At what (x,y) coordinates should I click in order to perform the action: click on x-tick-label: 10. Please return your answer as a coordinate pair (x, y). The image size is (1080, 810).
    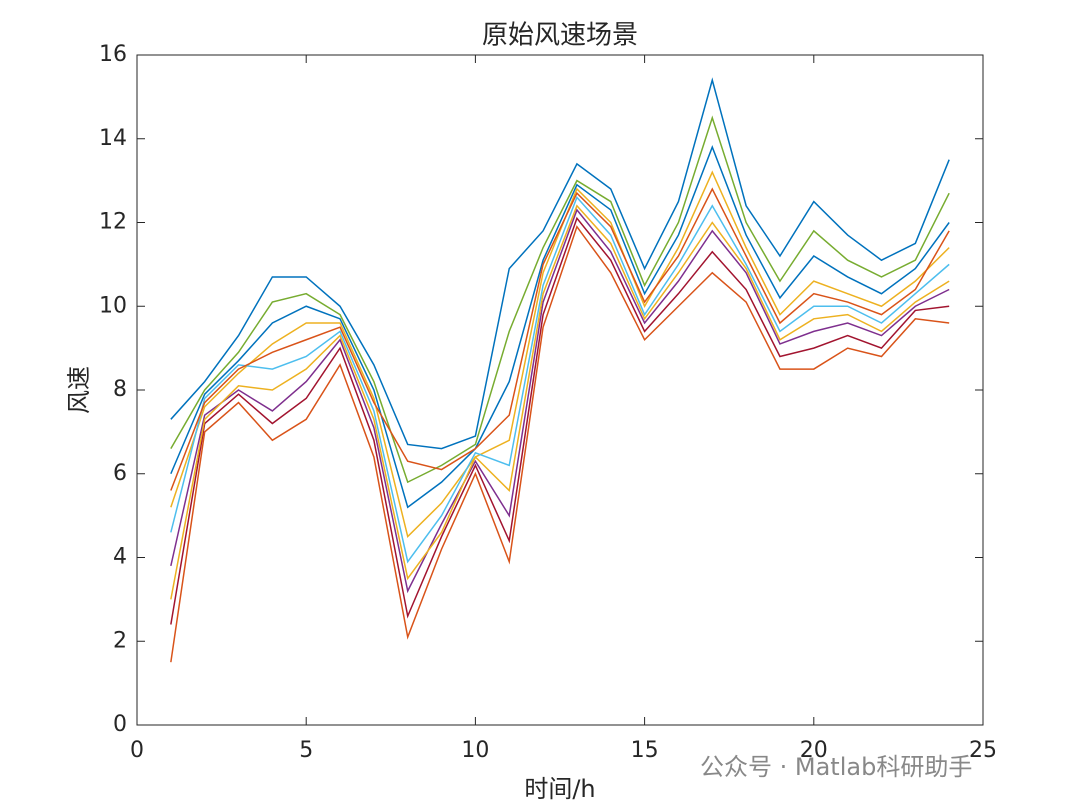
    Looking at the image, I should click on (475, 750).